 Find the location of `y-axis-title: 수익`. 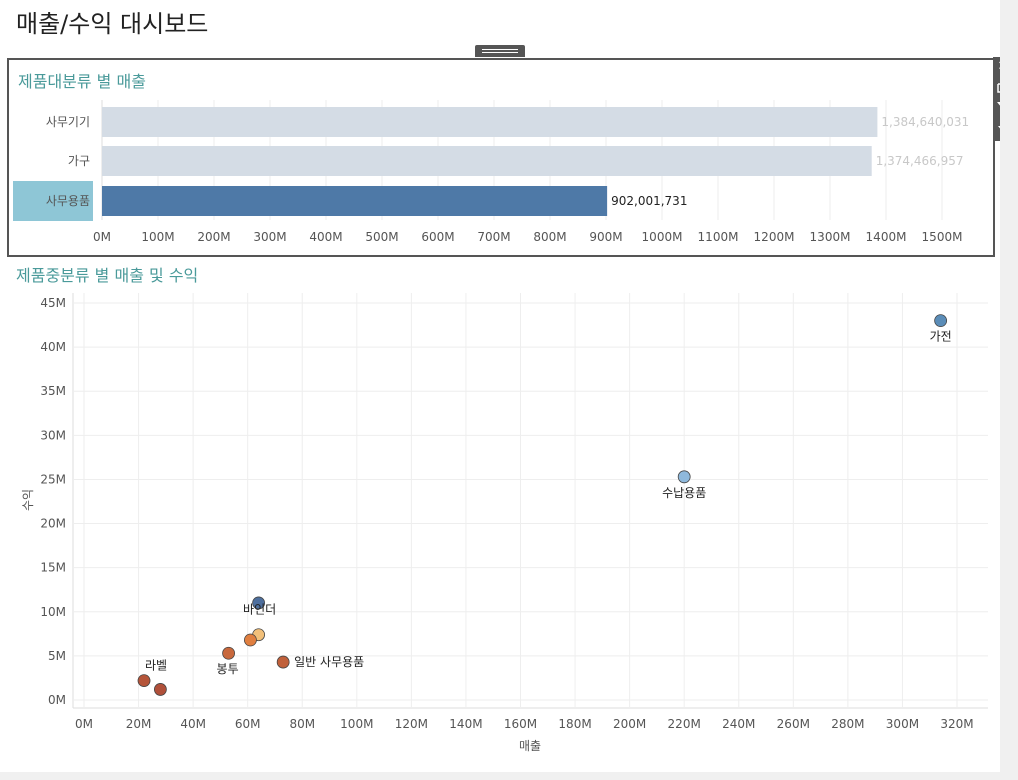

y-axis-title: 수익 is located at coordinates (28, 500).